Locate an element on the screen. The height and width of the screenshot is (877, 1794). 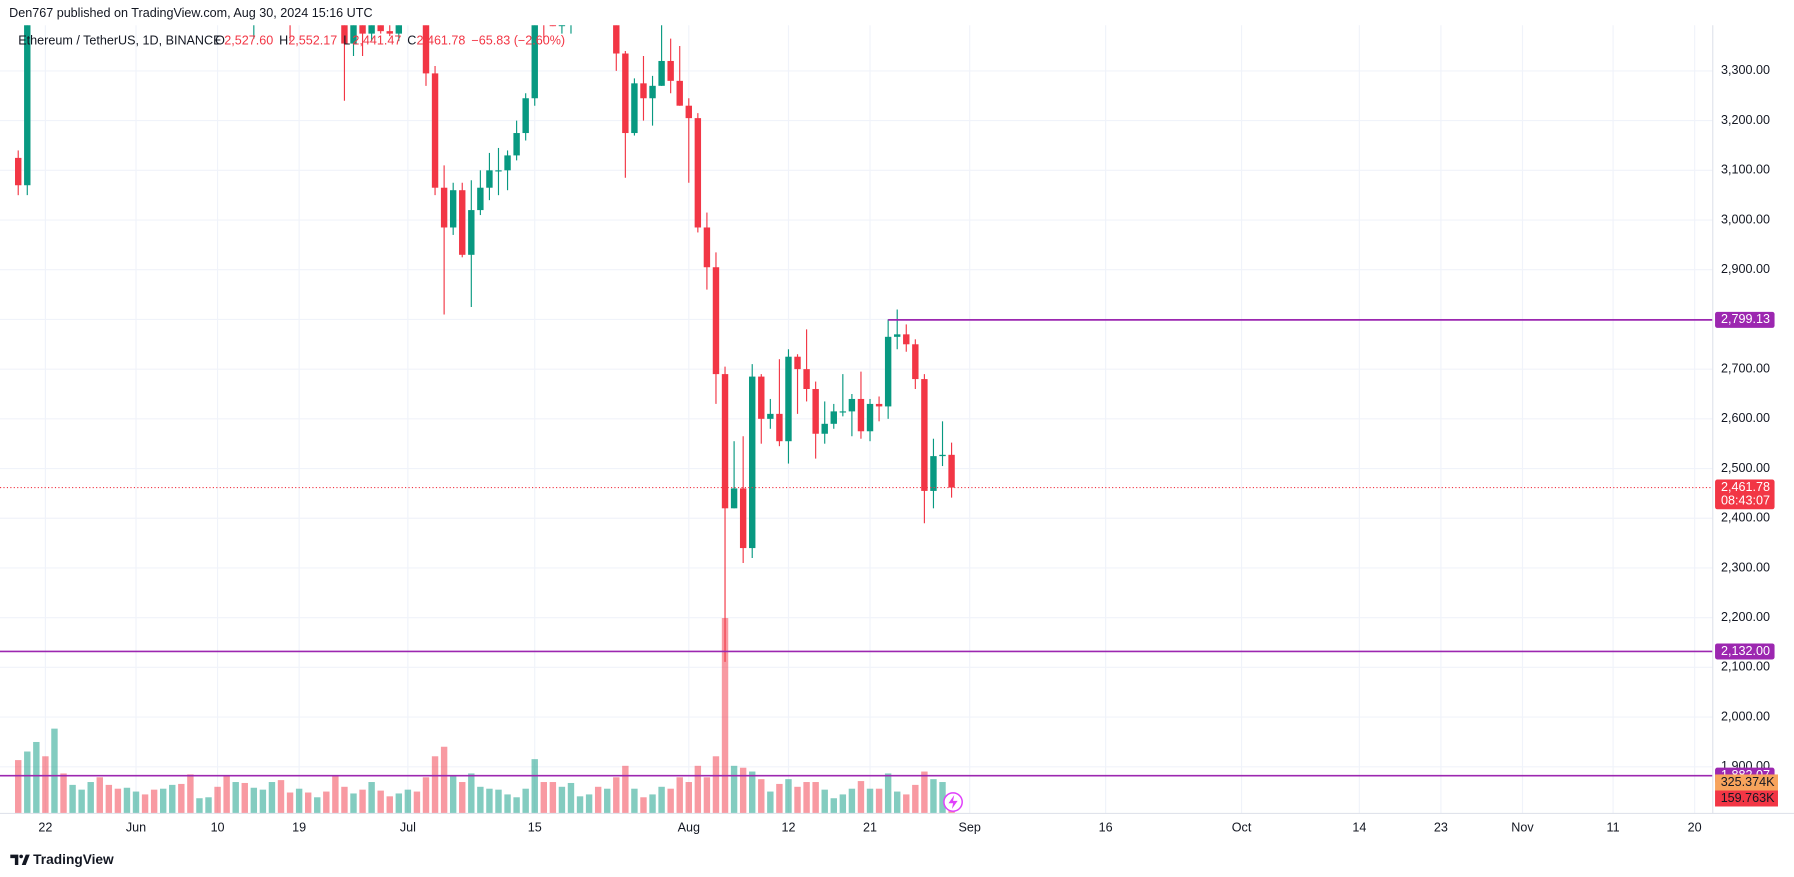
y-tick-label: 2,900.00 is located at coordinates (1745, 269).